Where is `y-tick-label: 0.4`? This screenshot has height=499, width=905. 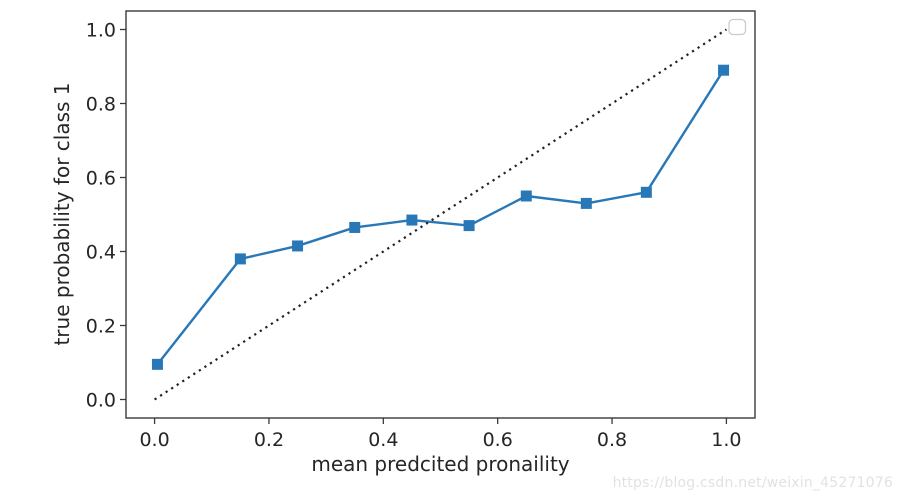
y-tick-label: 0.4 is located at coordinates (101, 253).